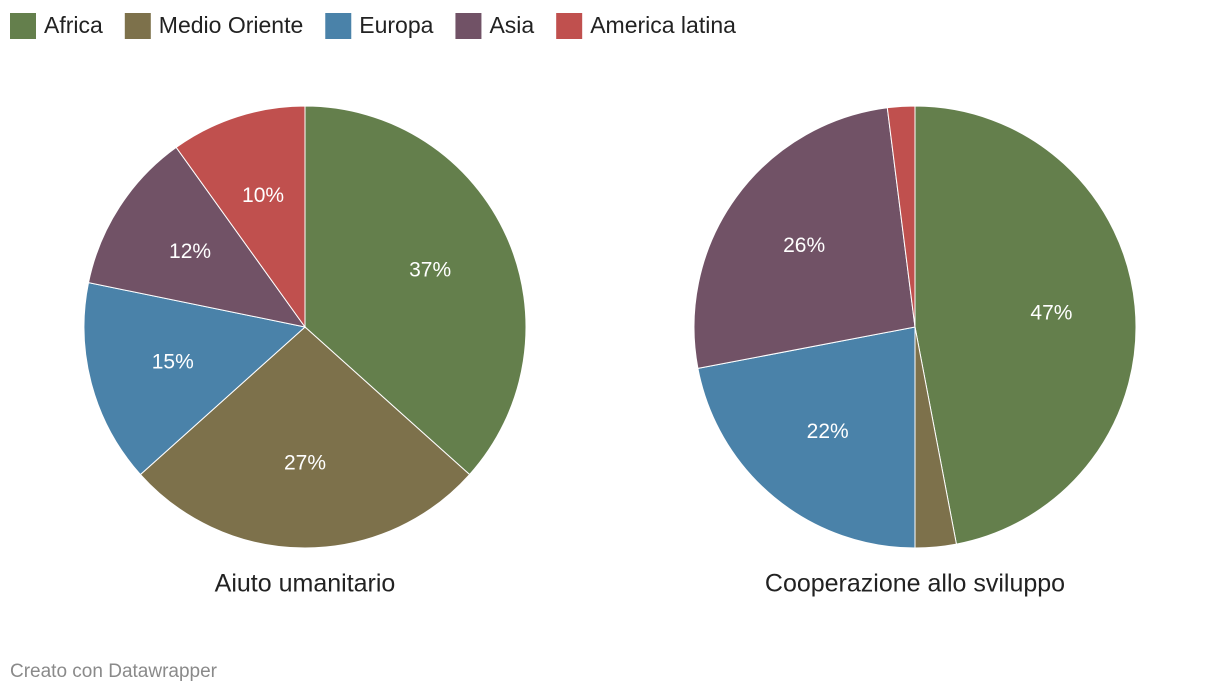 The width and height of the screenshot is (1220, 696). Describe the element at coordinates (804, 245) in the screenshot. I see `slice-label: 26%` at that location.